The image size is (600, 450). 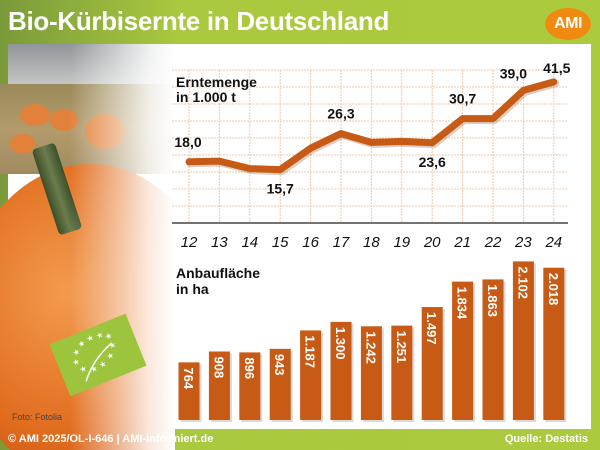 I want to click on x-tick-label: 24, so click(x=553, y=242).